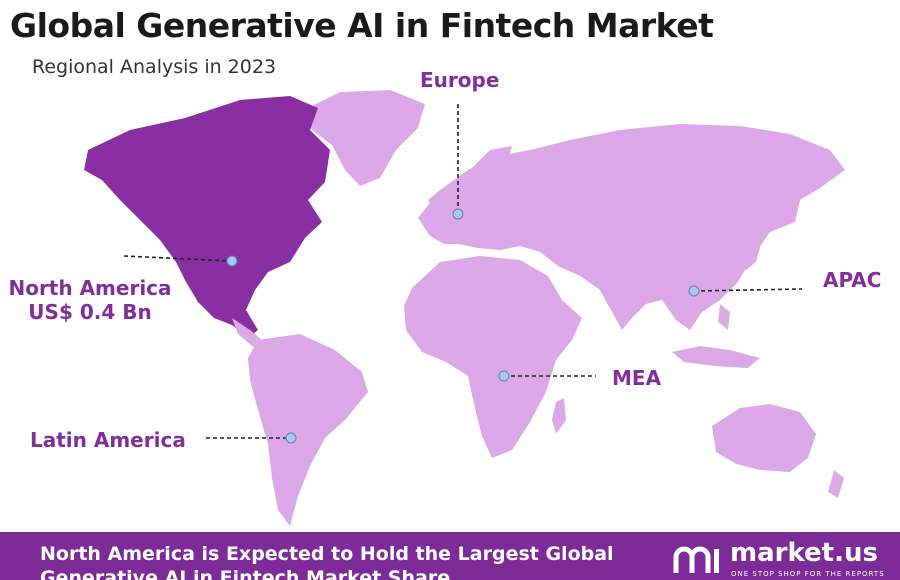  I want to click on page-title: Global Generative AI in Fintech Market, so click(362, 25).